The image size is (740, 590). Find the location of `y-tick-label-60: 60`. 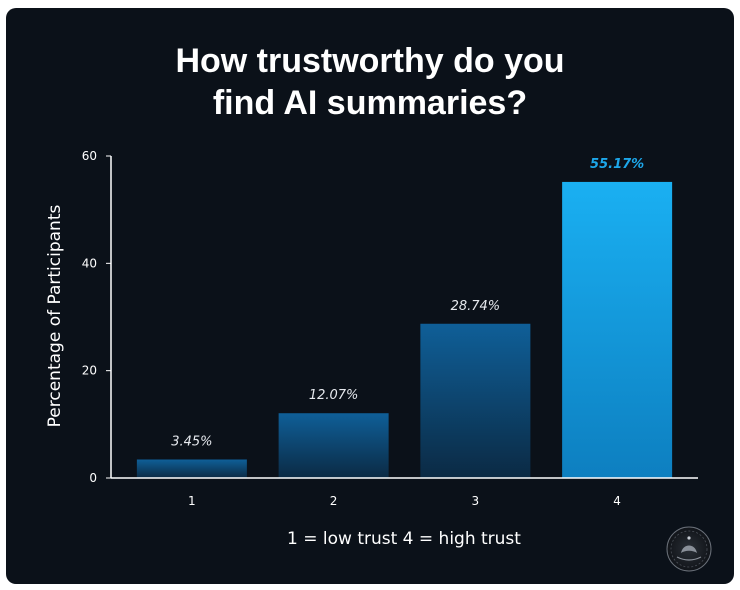

y-tick-label-60: 60 is located at coordinates (89, 156).